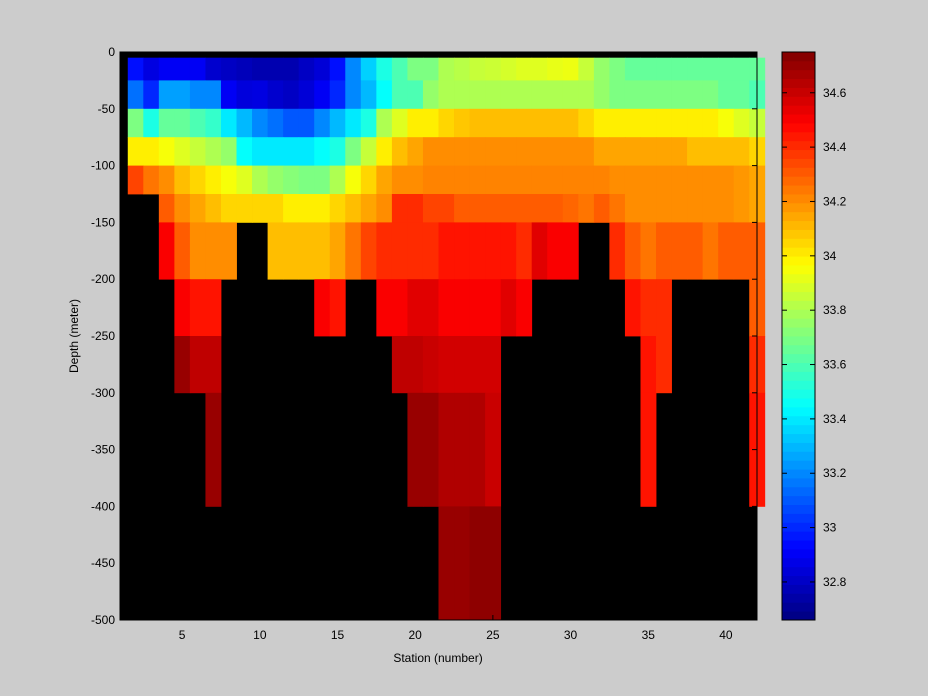  Describe the element at coordinates (830, 528) in the screenshot. I see `colorbar-tick-label: 33` at that location.